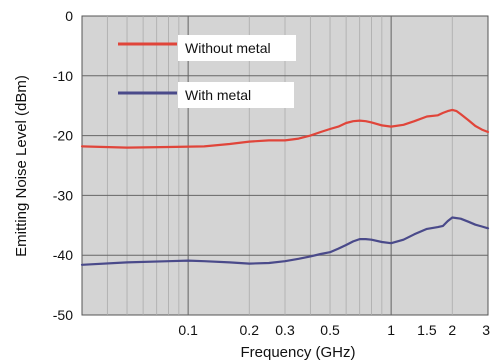  I want to click on x-tick-label: 3, so click(486, 330).